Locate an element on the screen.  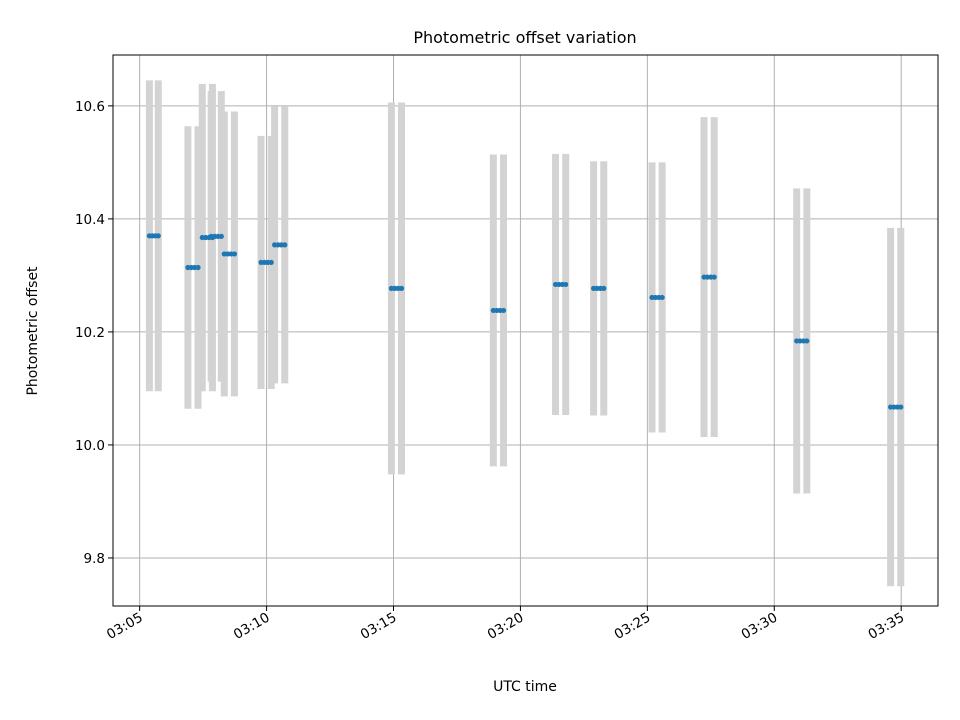
y-tick-label: 9.8 is located at coordinates (94, 559).